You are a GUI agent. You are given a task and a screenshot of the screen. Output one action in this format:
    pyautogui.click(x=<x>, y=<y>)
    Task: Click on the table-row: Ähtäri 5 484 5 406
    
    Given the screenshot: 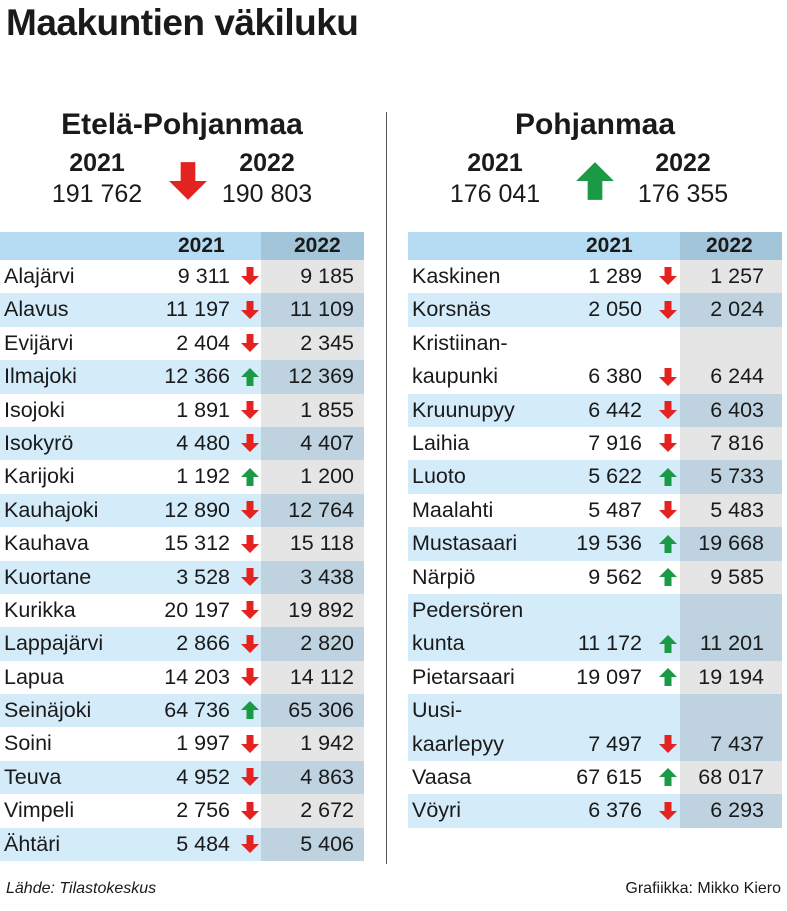 What is the action you would take?
    pyautogui.click(x=182, y=844)
    